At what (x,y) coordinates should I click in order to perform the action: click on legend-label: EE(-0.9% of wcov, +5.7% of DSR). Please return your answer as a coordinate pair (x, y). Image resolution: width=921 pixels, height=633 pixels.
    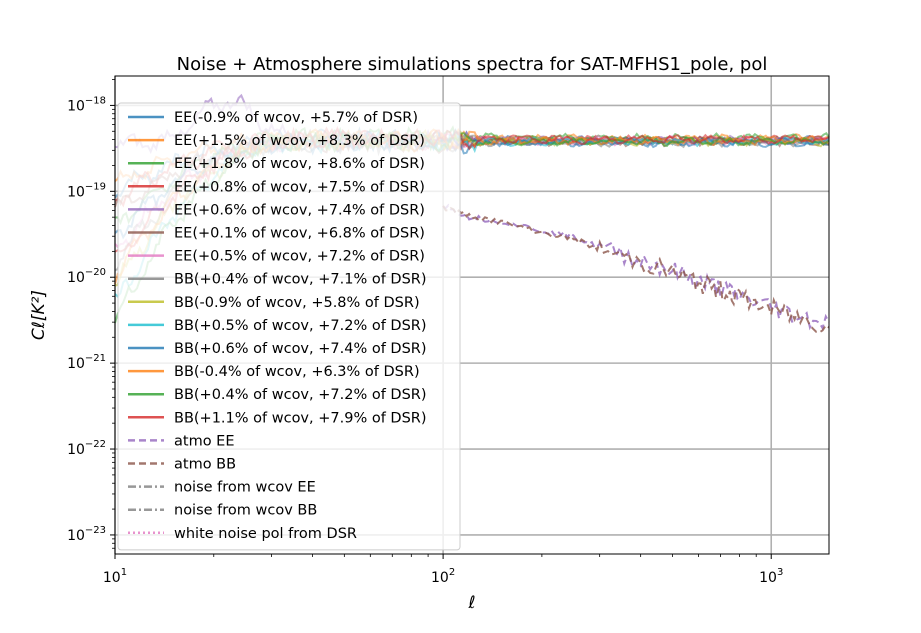
    Looking at the image, I should click on (296, 118).